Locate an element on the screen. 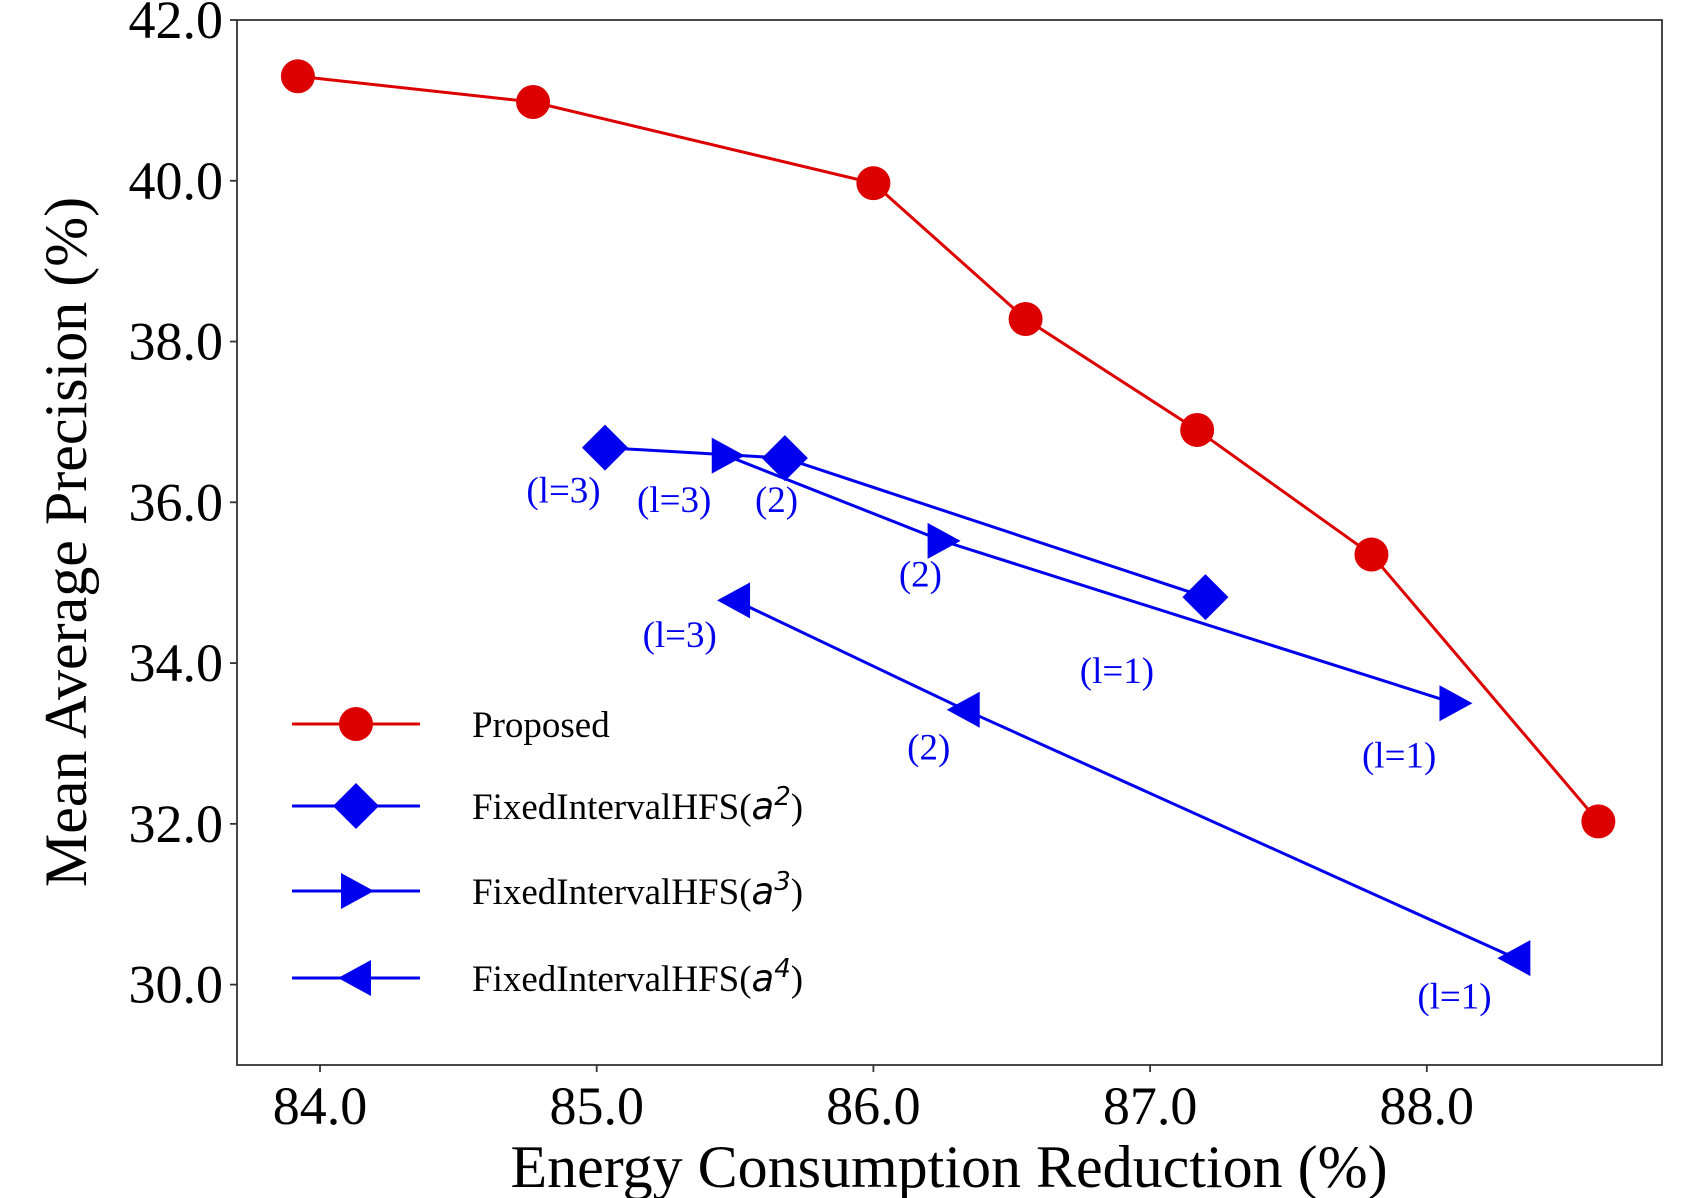  x-tick-label: 88.0 is located at coordinates (1427, 1106).